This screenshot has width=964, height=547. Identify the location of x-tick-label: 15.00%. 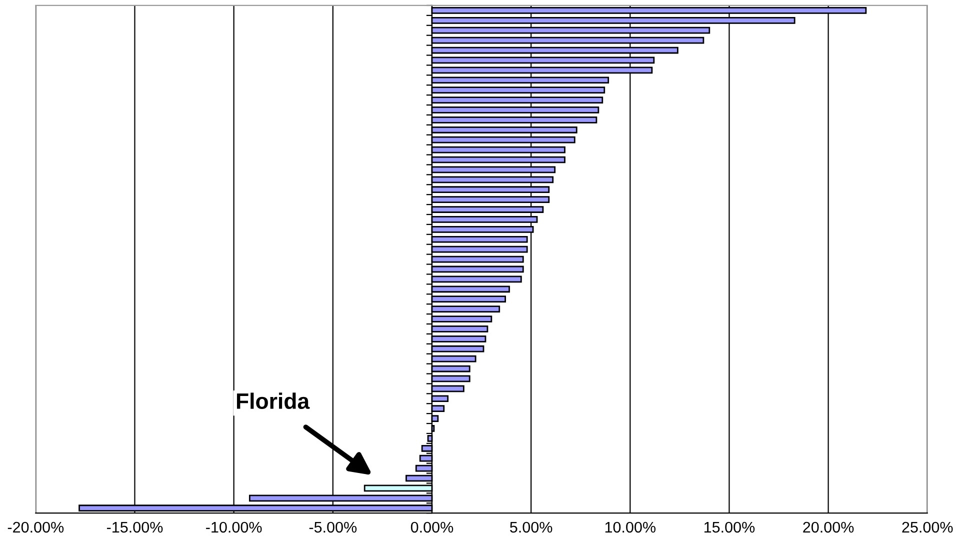
(729, 527).